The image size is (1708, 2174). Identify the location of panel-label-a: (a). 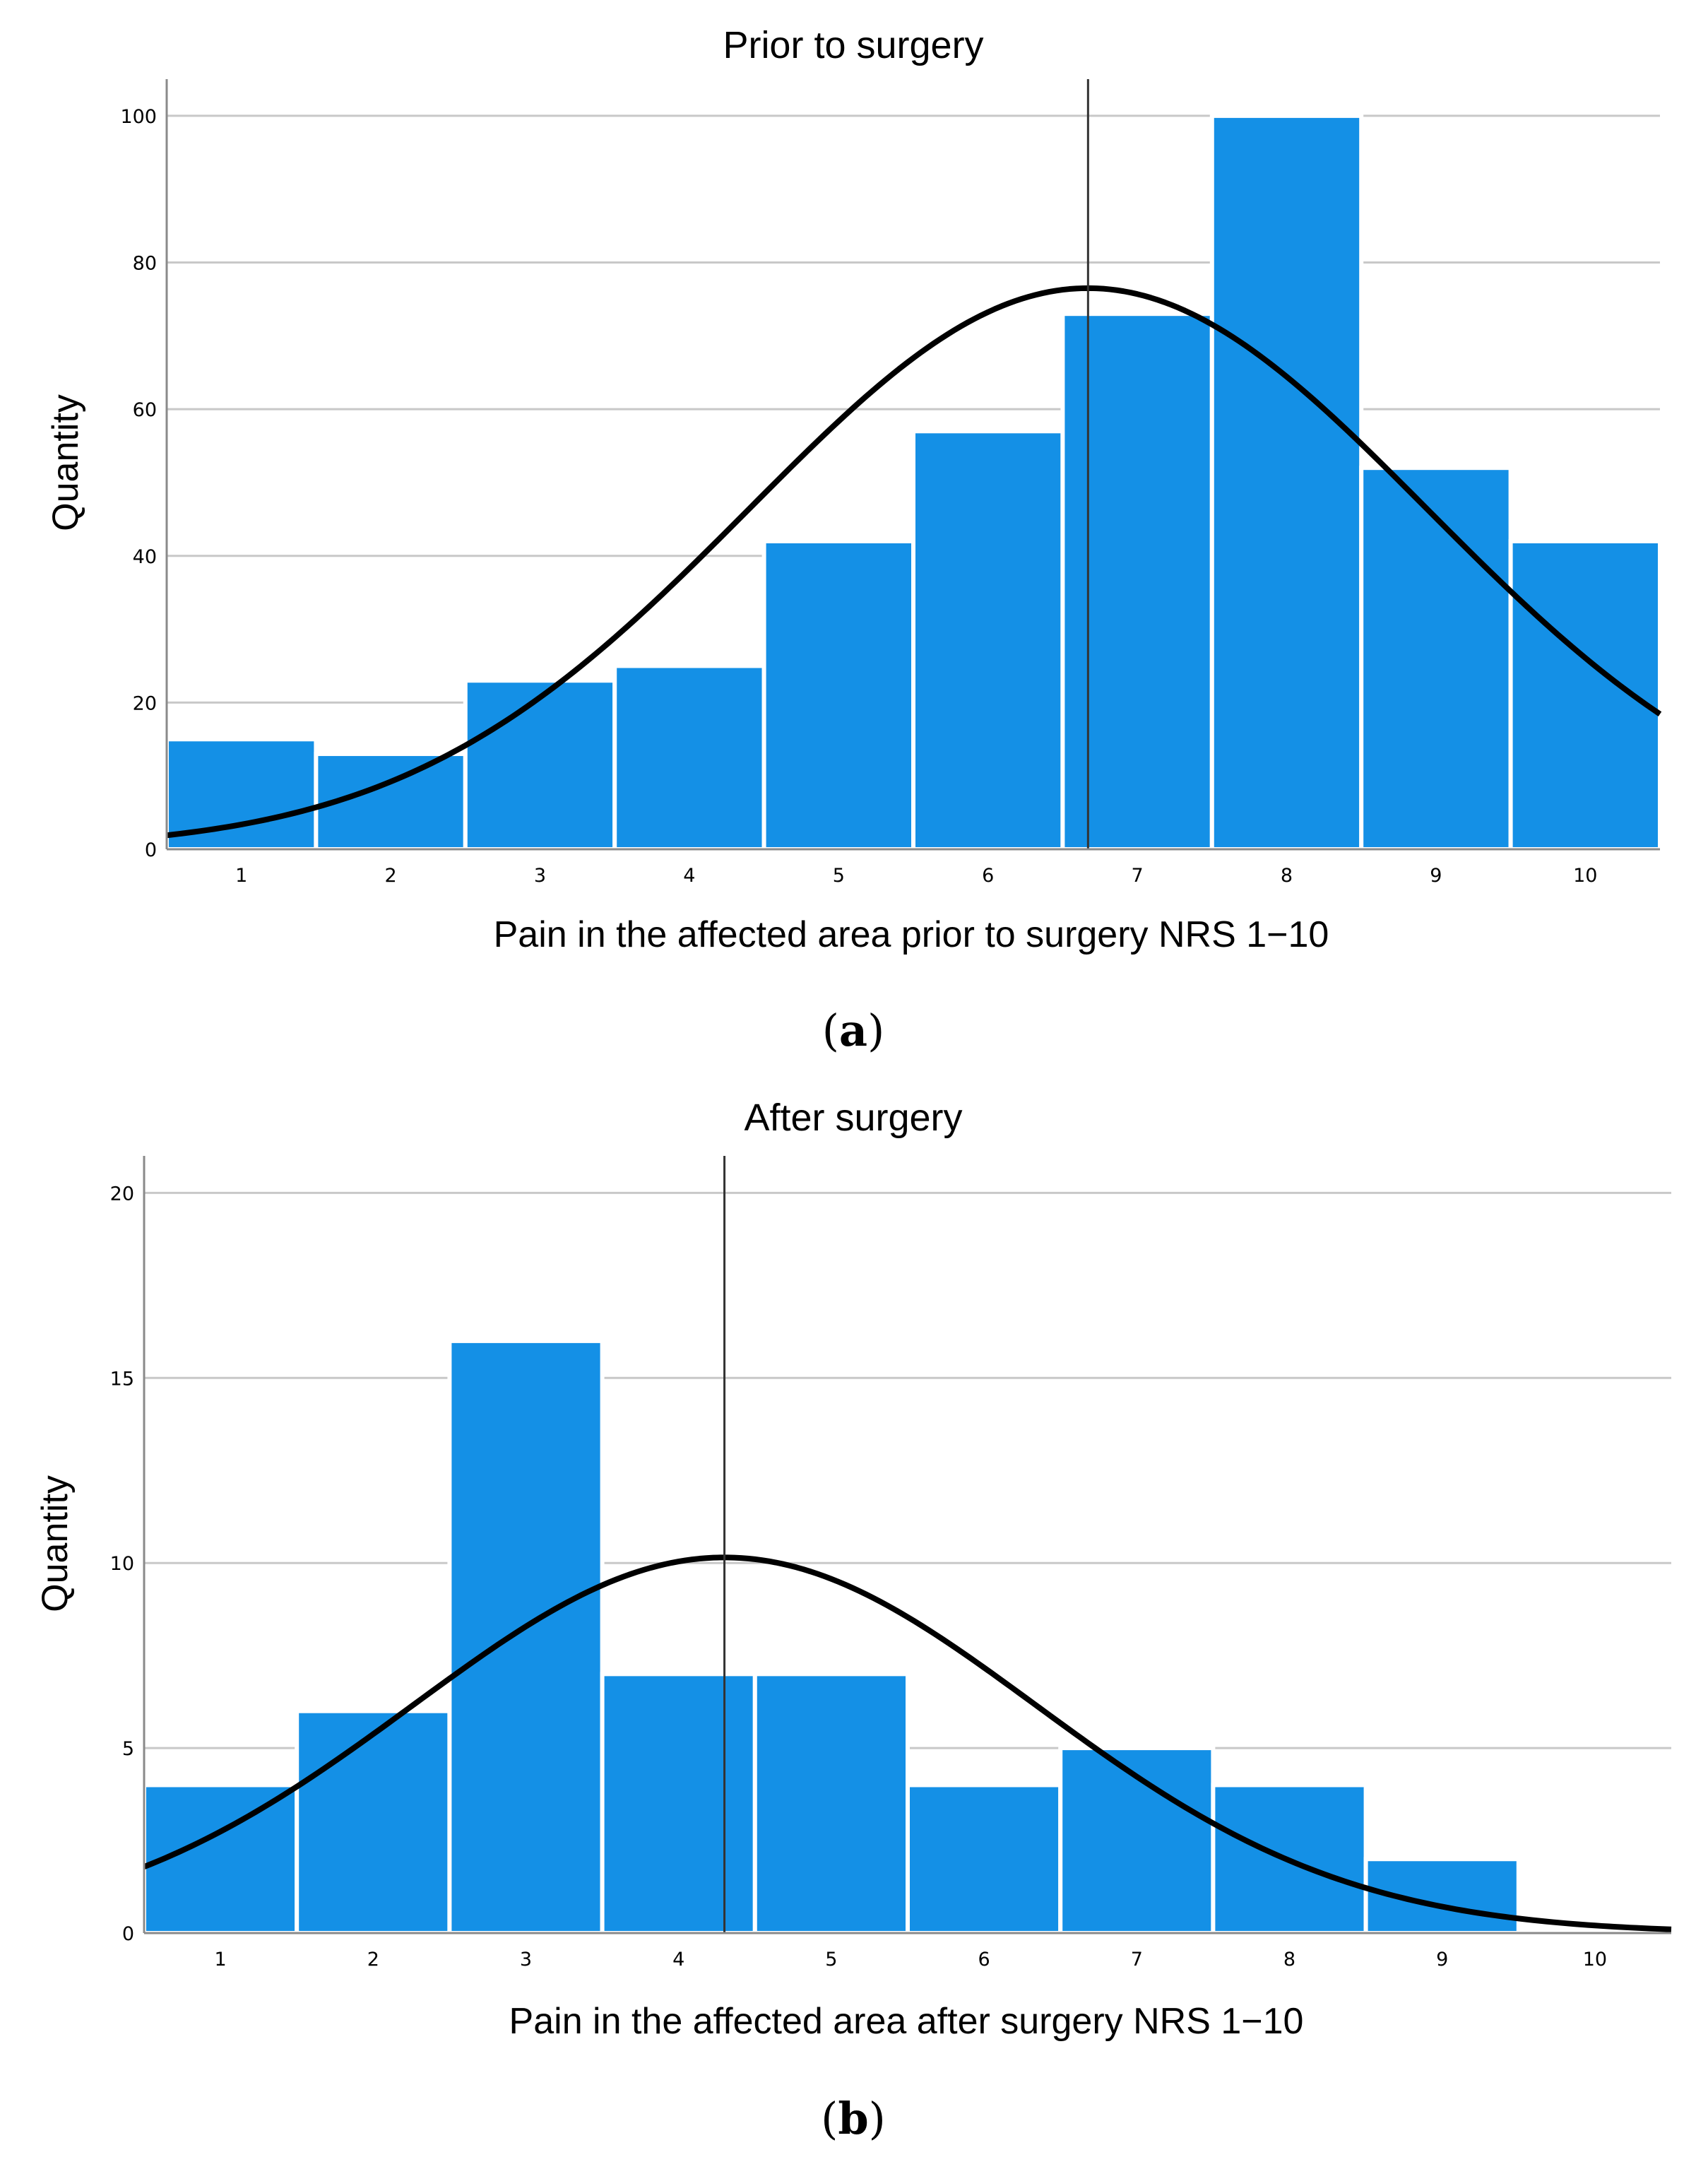
(853, 1030).